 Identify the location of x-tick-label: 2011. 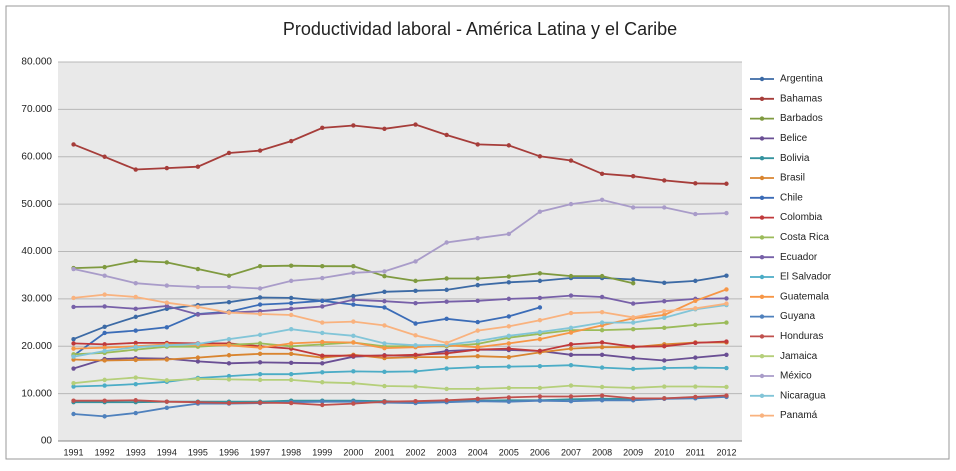
(695, 452).